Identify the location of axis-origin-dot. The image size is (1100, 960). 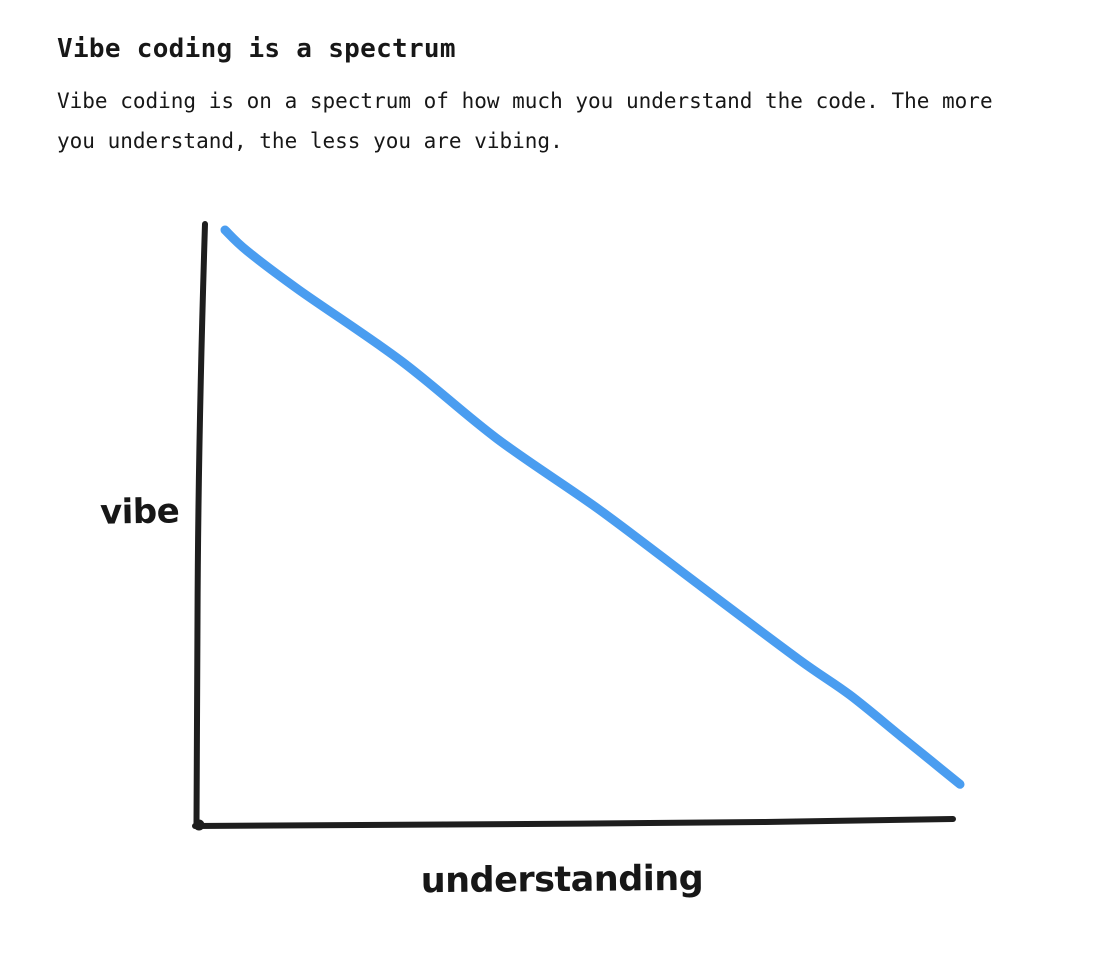
(199, 825).